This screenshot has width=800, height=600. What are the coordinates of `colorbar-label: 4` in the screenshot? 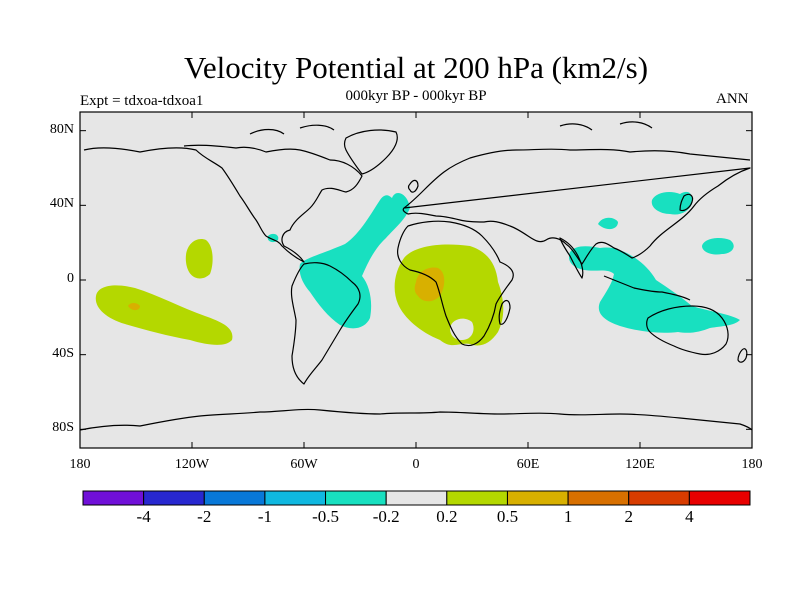 It's located at (689, 516).